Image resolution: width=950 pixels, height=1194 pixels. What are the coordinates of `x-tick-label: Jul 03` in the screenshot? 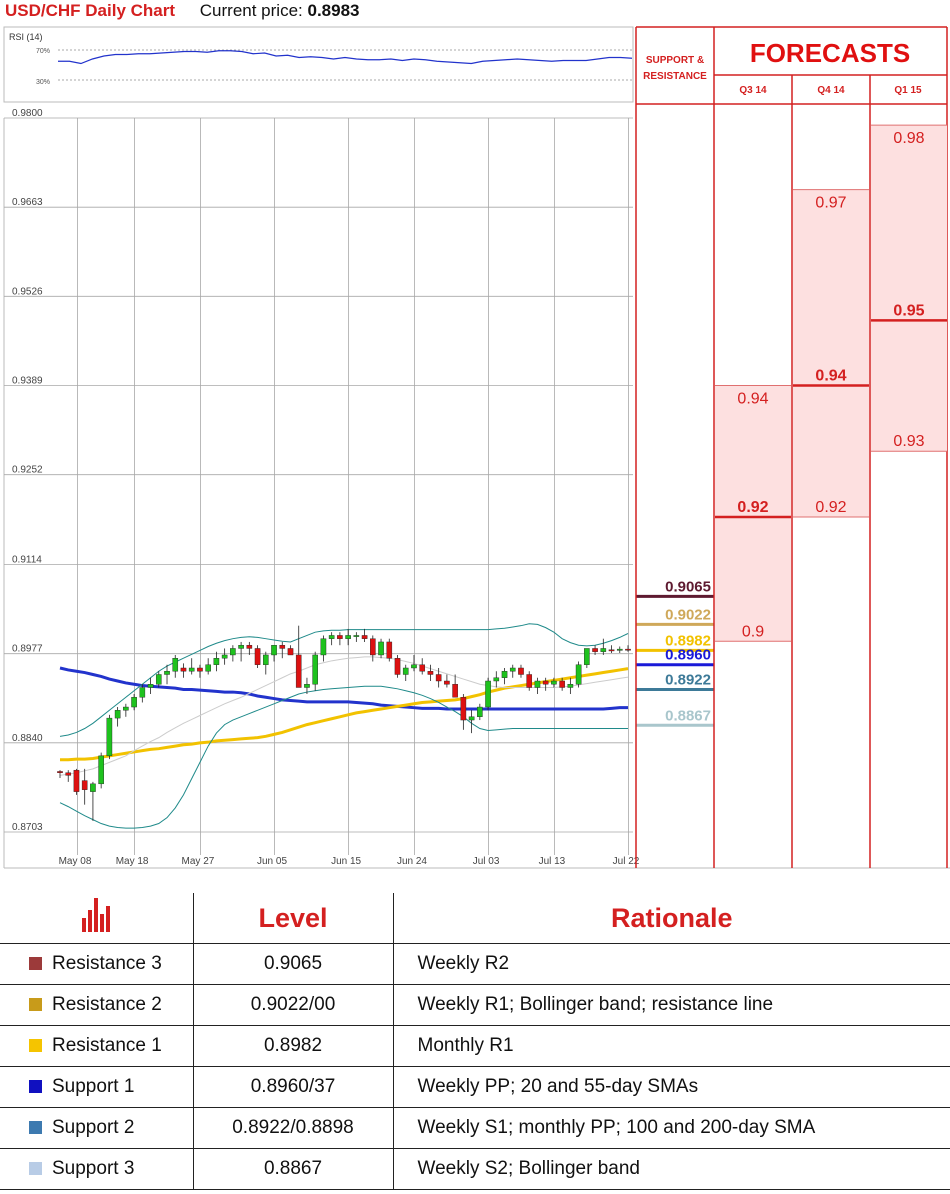 It's located at (486, 861).